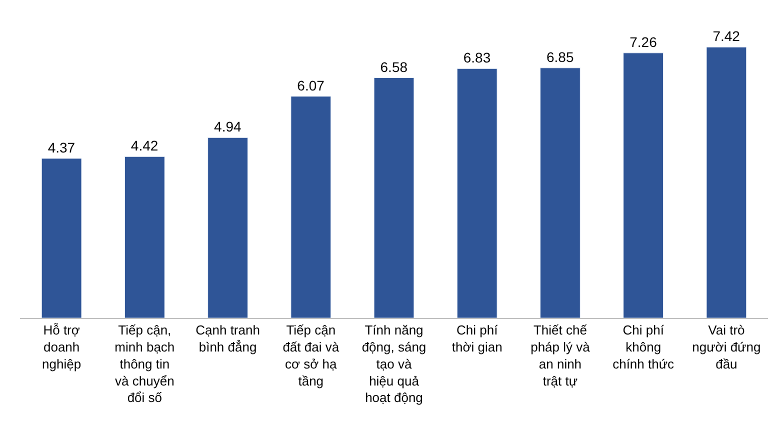  I want to click on data-label: 7.42, so click(726, 36).